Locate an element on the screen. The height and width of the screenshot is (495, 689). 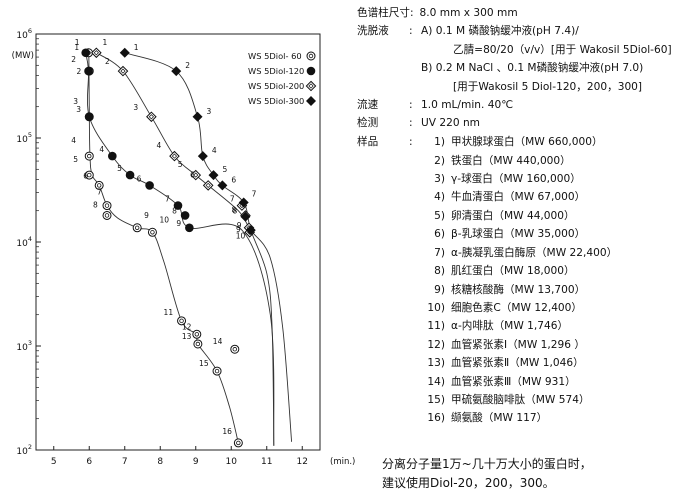
sample-number: 7) is located at coordinates (439, 252).